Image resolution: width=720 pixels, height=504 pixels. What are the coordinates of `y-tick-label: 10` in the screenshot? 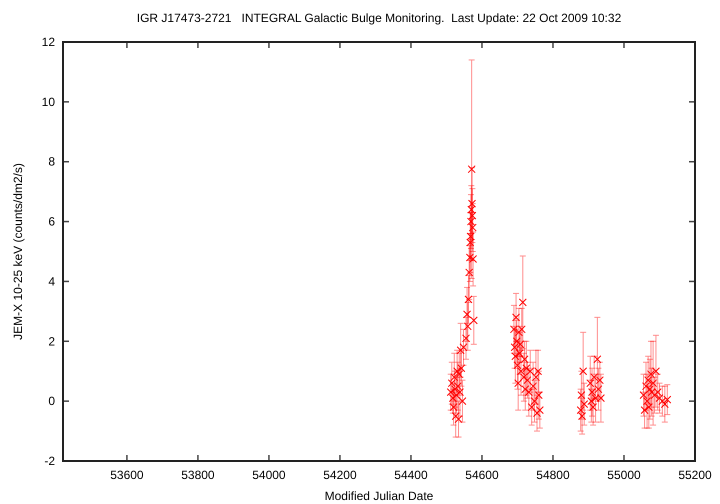 It's located at (49, 101).